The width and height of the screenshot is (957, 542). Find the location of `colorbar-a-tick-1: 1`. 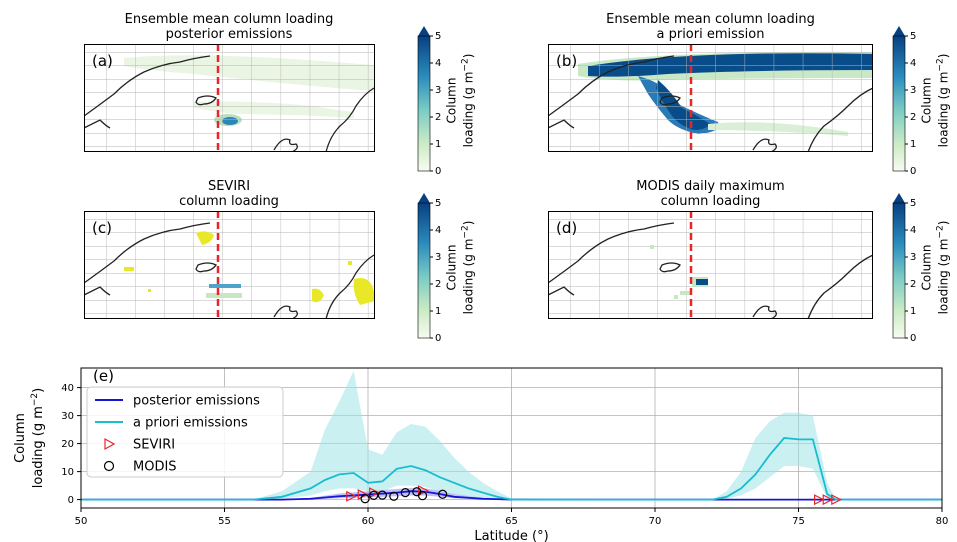

colorbar-a-tick-1: 1 is located at coordinates (438, 144).